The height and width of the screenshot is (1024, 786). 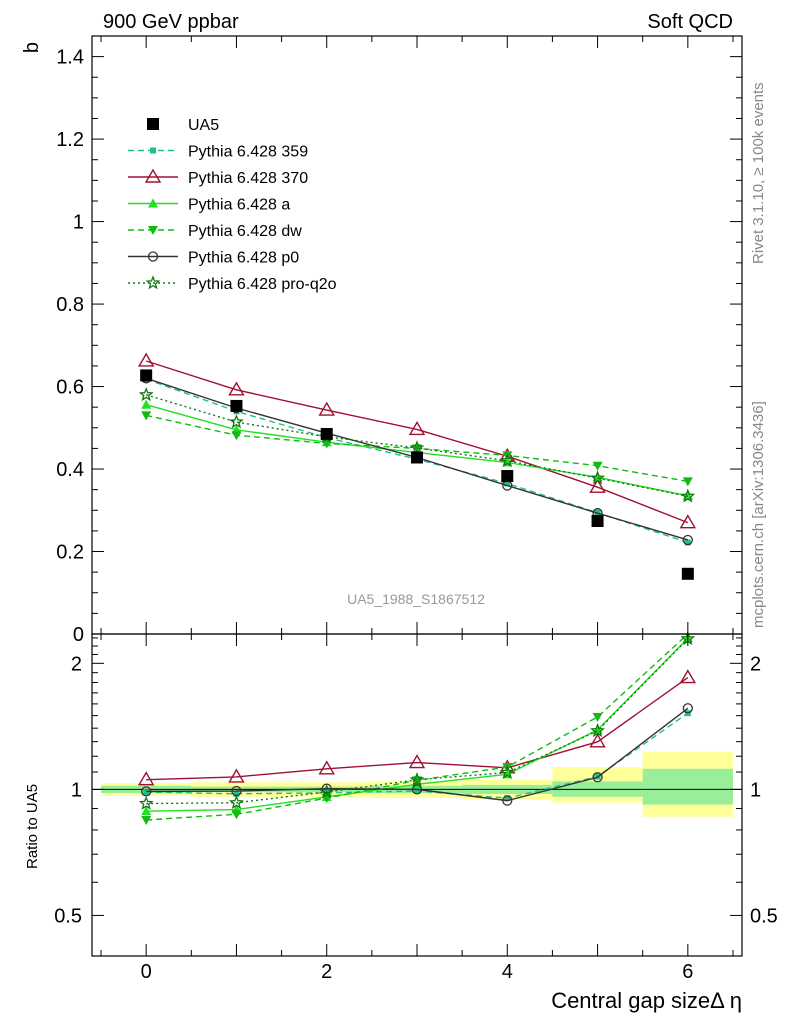 I want to click on rivet-label: Rivet 3.1.10, ≥ 100k events, so click(x=758, y=173).